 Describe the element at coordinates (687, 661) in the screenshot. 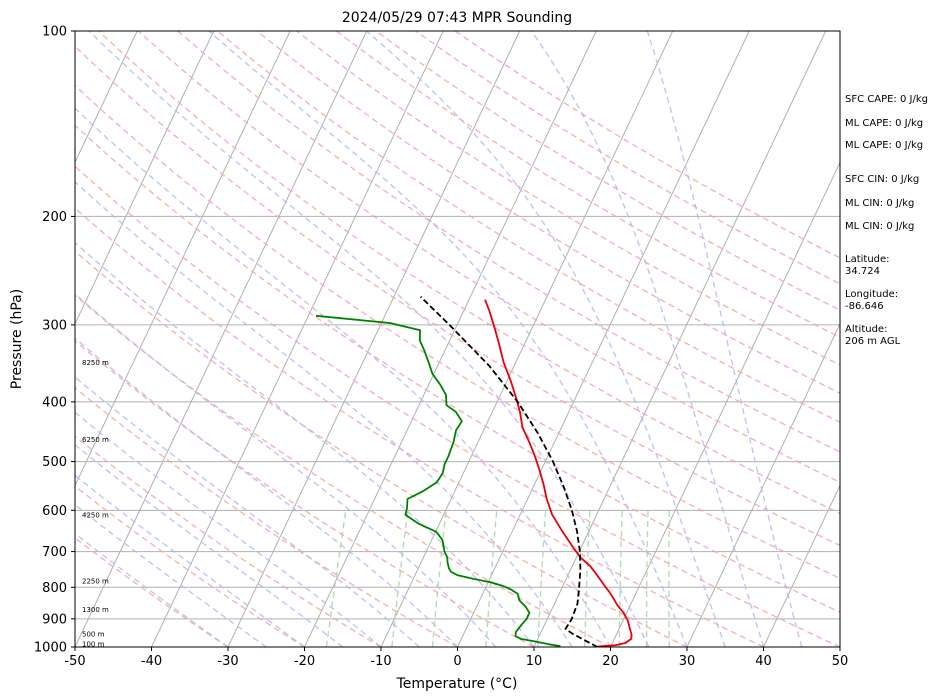

I see `x-tick-label: 30` at that location.